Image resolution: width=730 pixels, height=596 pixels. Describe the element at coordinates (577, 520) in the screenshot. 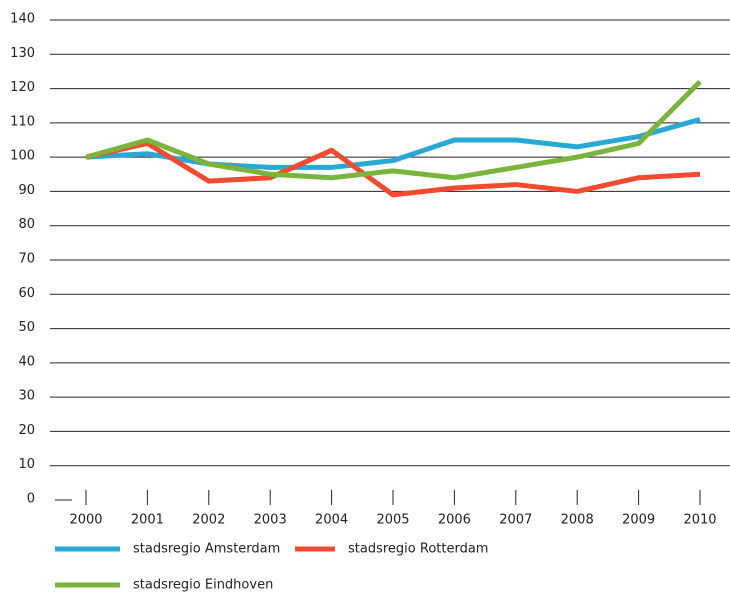

I see `x-tick-label: 2008` at that location.